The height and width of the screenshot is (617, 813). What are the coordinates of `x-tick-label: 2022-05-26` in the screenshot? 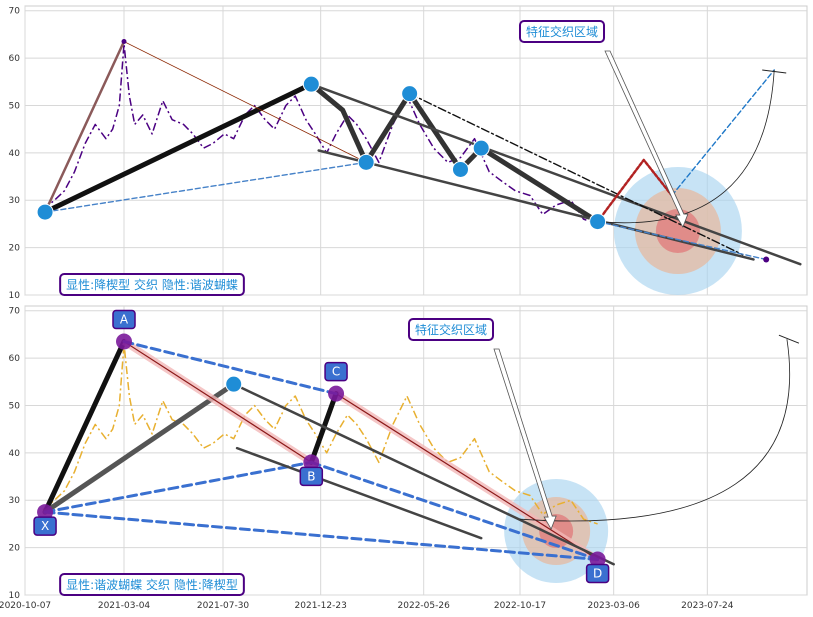 It's located at (424, 606).